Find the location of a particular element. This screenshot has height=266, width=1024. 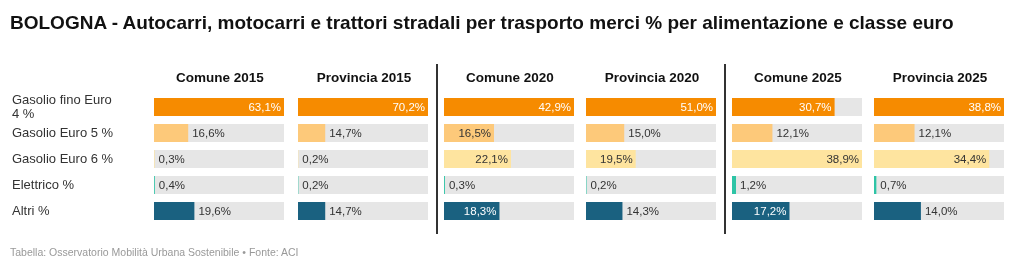

chart-title: Comune 2020 is located at coordinates (510, 78).